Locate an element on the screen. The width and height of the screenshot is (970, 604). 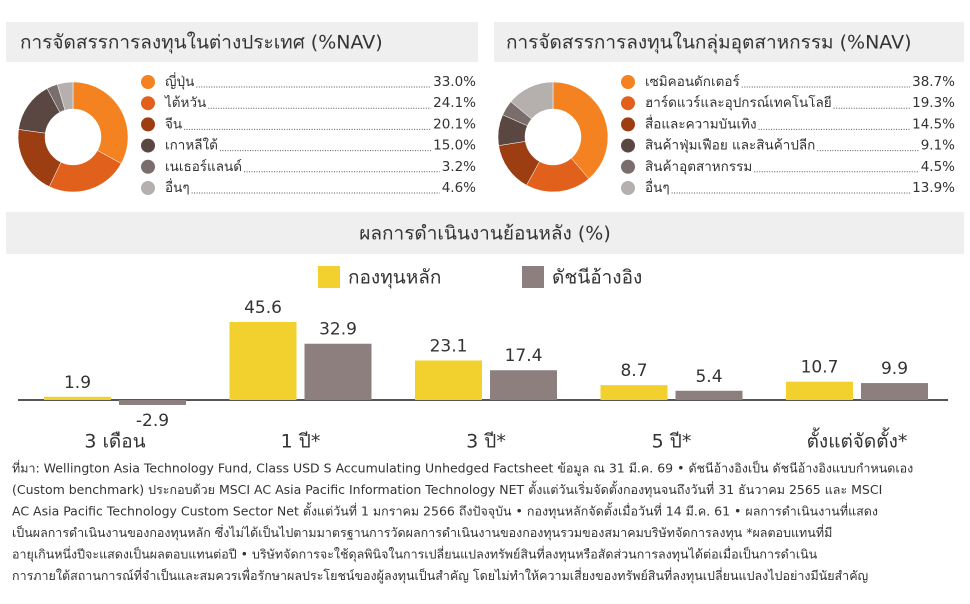
data-label: 8.7 is located at coordinates (633, 371).